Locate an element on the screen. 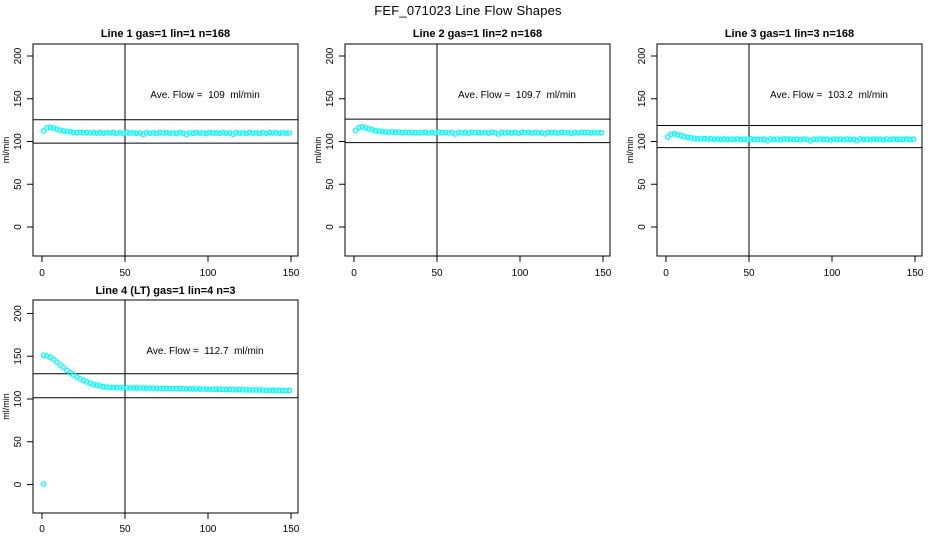 The height and width of the screenshot is (540, 936). panel-3-ave-flow-label: Ave. Flow = 103.2 ml/min is located at coordinates (829, 95).